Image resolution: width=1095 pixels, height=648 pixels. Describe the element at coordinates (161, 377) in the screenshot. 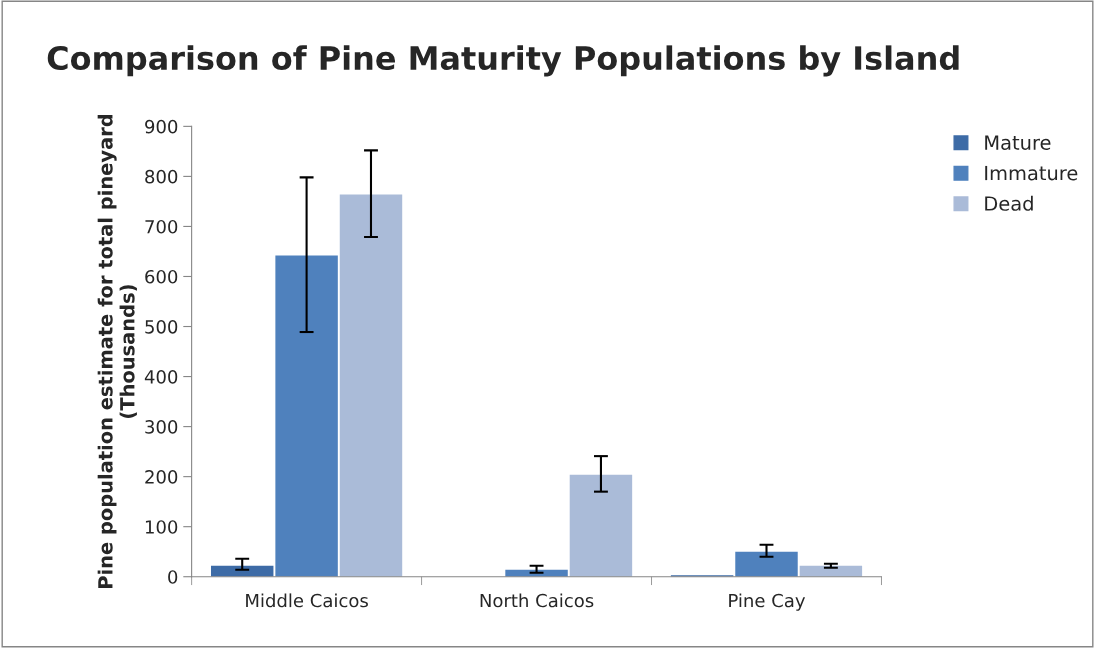

I see `y-tick-label: 400` at that location.